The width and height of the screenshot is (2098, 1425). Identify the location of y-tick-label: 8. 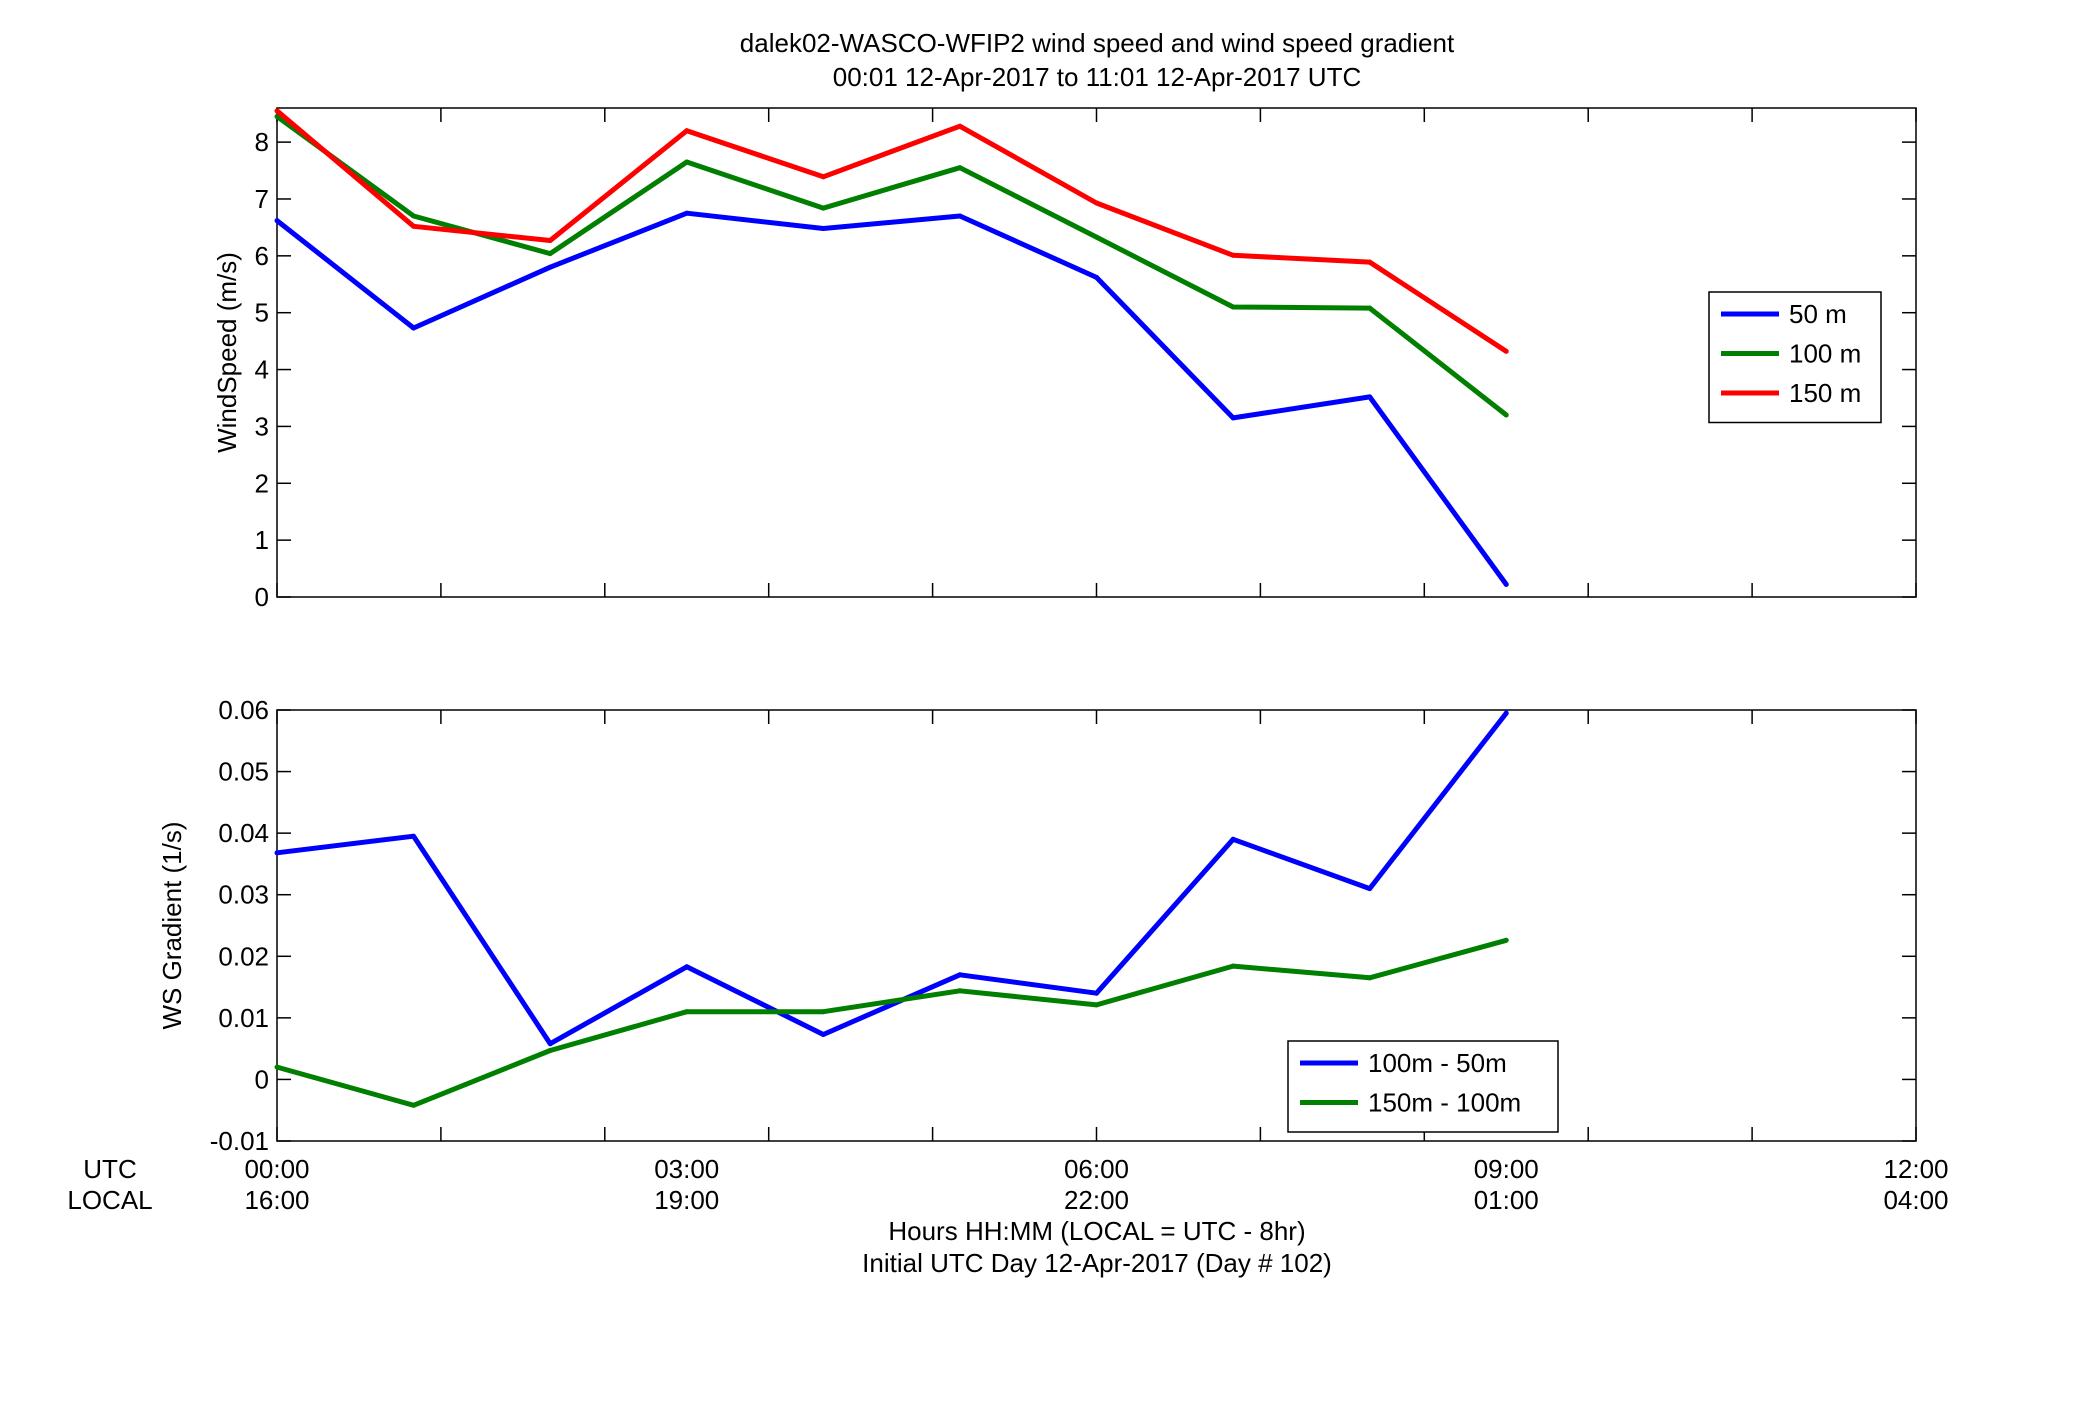
(262, 142).